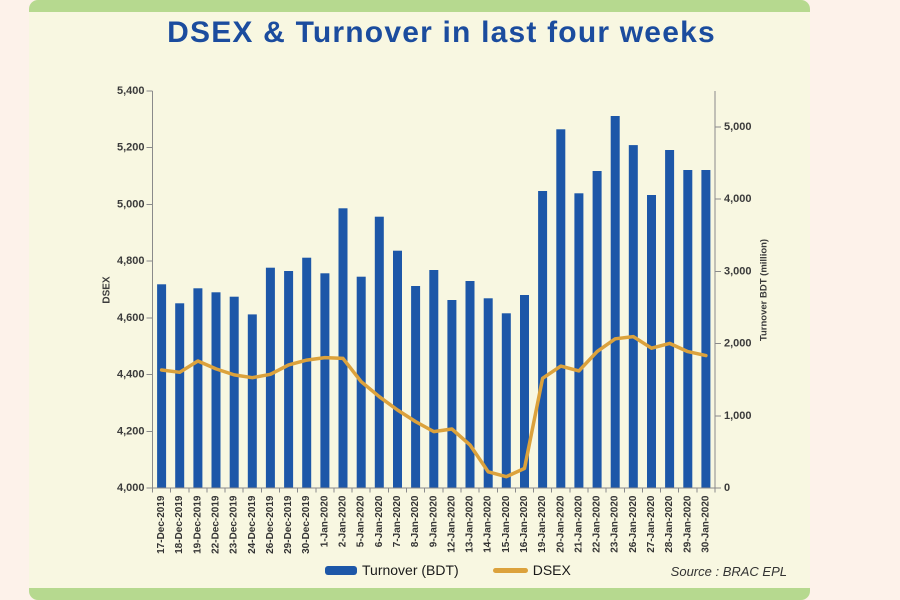  Describe the element at coordinates (542, 524) in the screenshot. I see `x-axis-tick-label: 19-Jan-2020` at that location.